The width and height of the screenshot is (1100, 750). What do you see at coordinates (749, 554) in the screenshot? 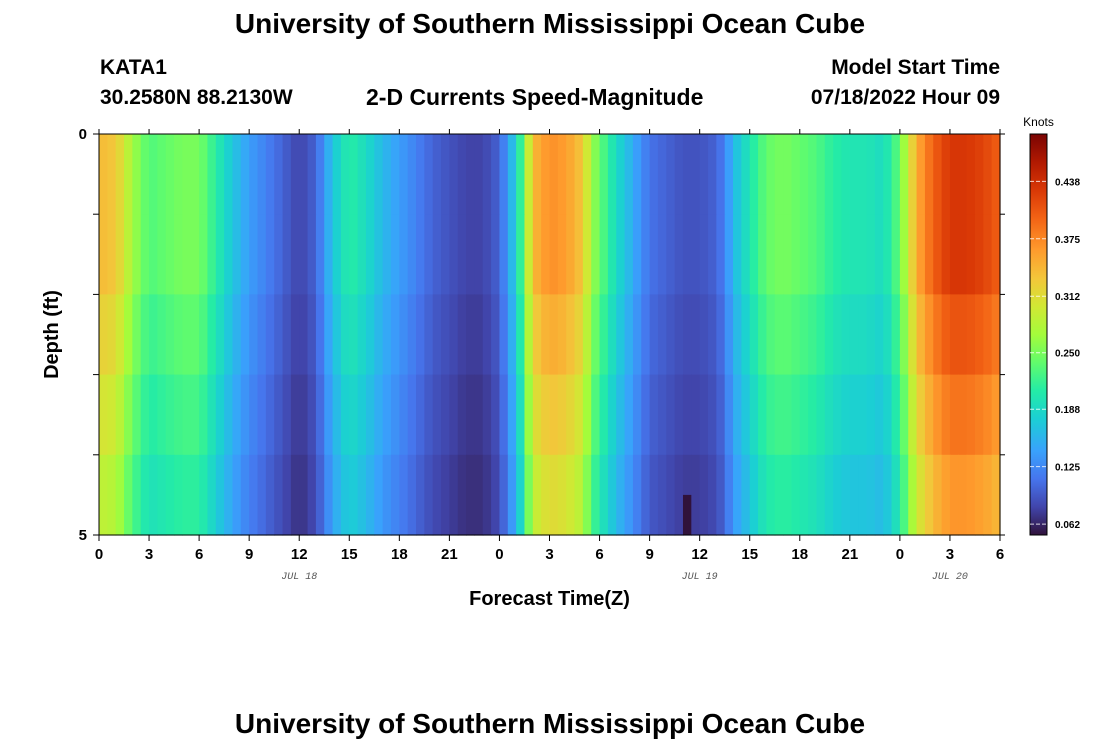
I see `x-tick-label: 15` at bounding box center [749, 554].